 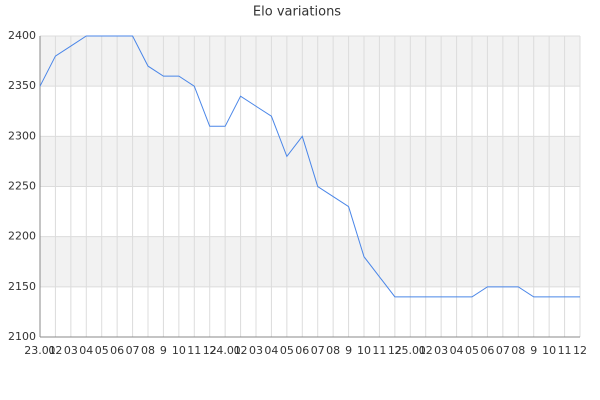 What do you see at coordinates (411, 350) in the screenshot?
I see `x-tick-label: 25.01` at bounding box center [411, 350].